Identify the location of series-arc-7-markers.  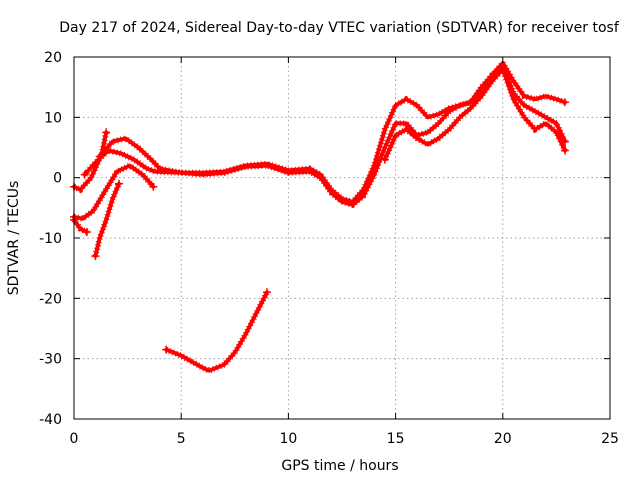
(475, 112).